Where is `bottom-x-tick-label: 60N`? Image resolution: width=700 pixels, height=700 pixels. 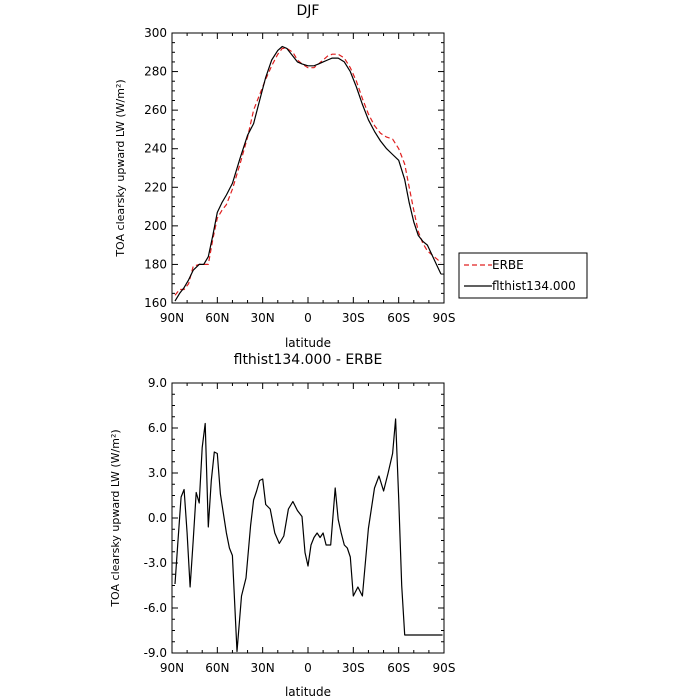 bottom-x-tick-label: 60N is located at coordinates (217, 668).